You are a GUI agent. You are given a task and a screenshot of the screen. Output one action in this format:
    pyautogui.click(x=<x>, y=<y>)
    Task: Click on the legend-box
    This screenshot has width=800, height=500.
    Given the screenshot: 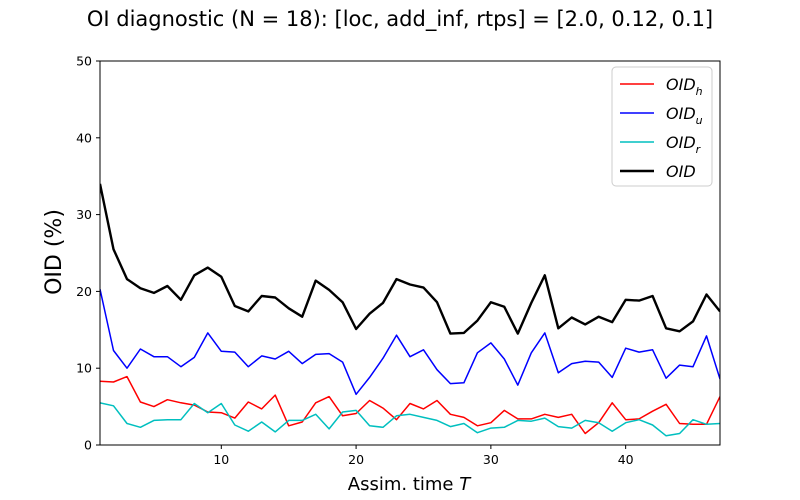 What is the action you would take?
    pyautogui.click(x=662, y=126)
    